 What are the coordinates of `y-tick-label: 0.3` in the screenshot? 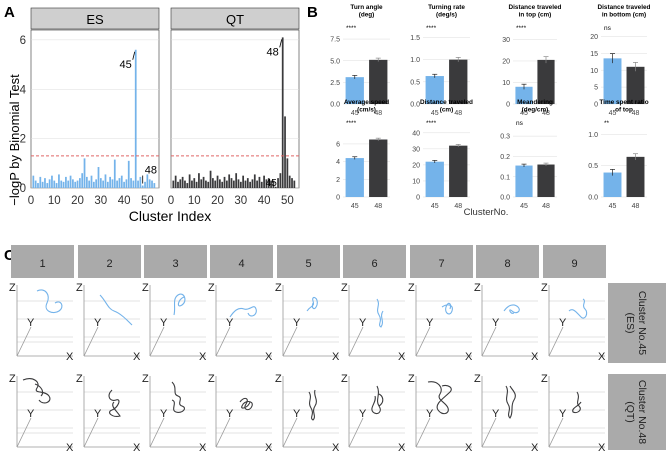 It's located at (505, 137).